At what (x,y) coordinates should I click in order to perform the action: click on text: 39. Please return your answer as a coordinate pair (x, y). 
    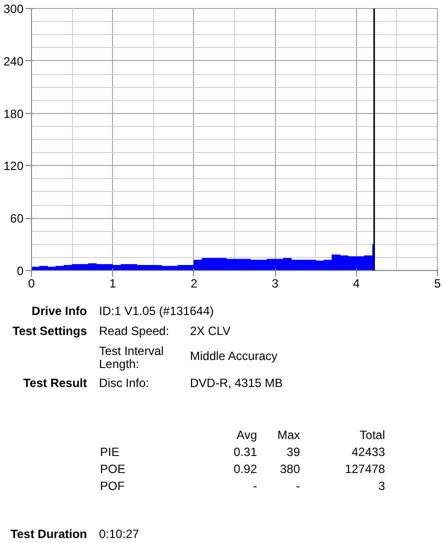
    Looking at the image, I should click on (293, 452).